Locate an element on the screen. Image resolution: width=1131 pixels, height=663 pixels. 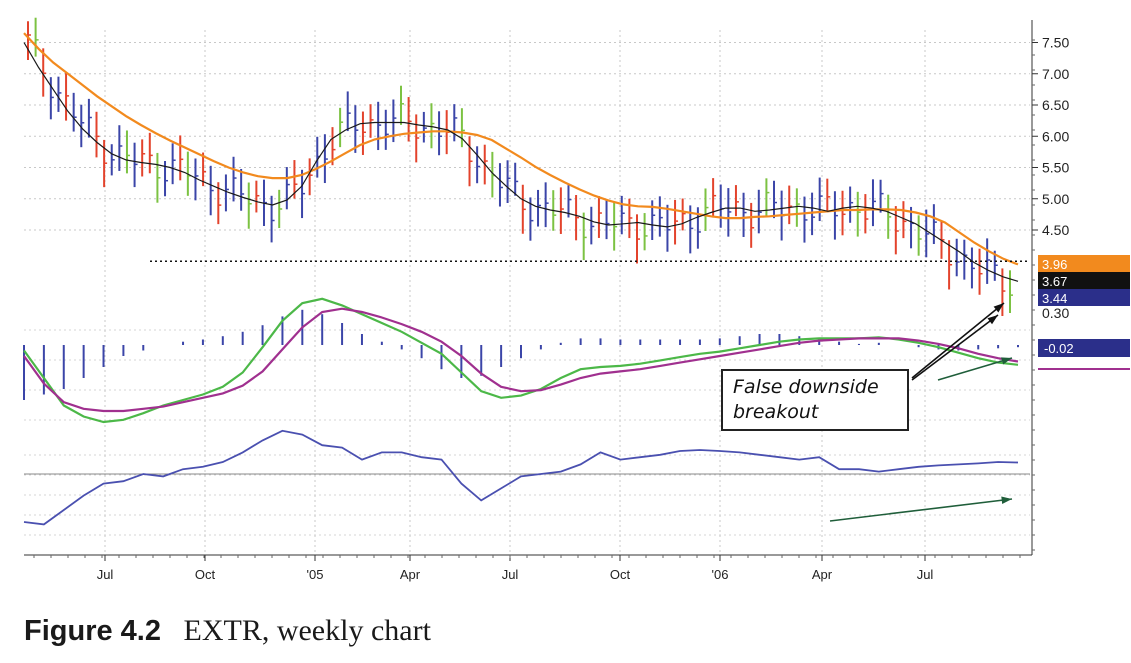
indicator-divergence-arrow-head is located at coordinates (1006, 500).